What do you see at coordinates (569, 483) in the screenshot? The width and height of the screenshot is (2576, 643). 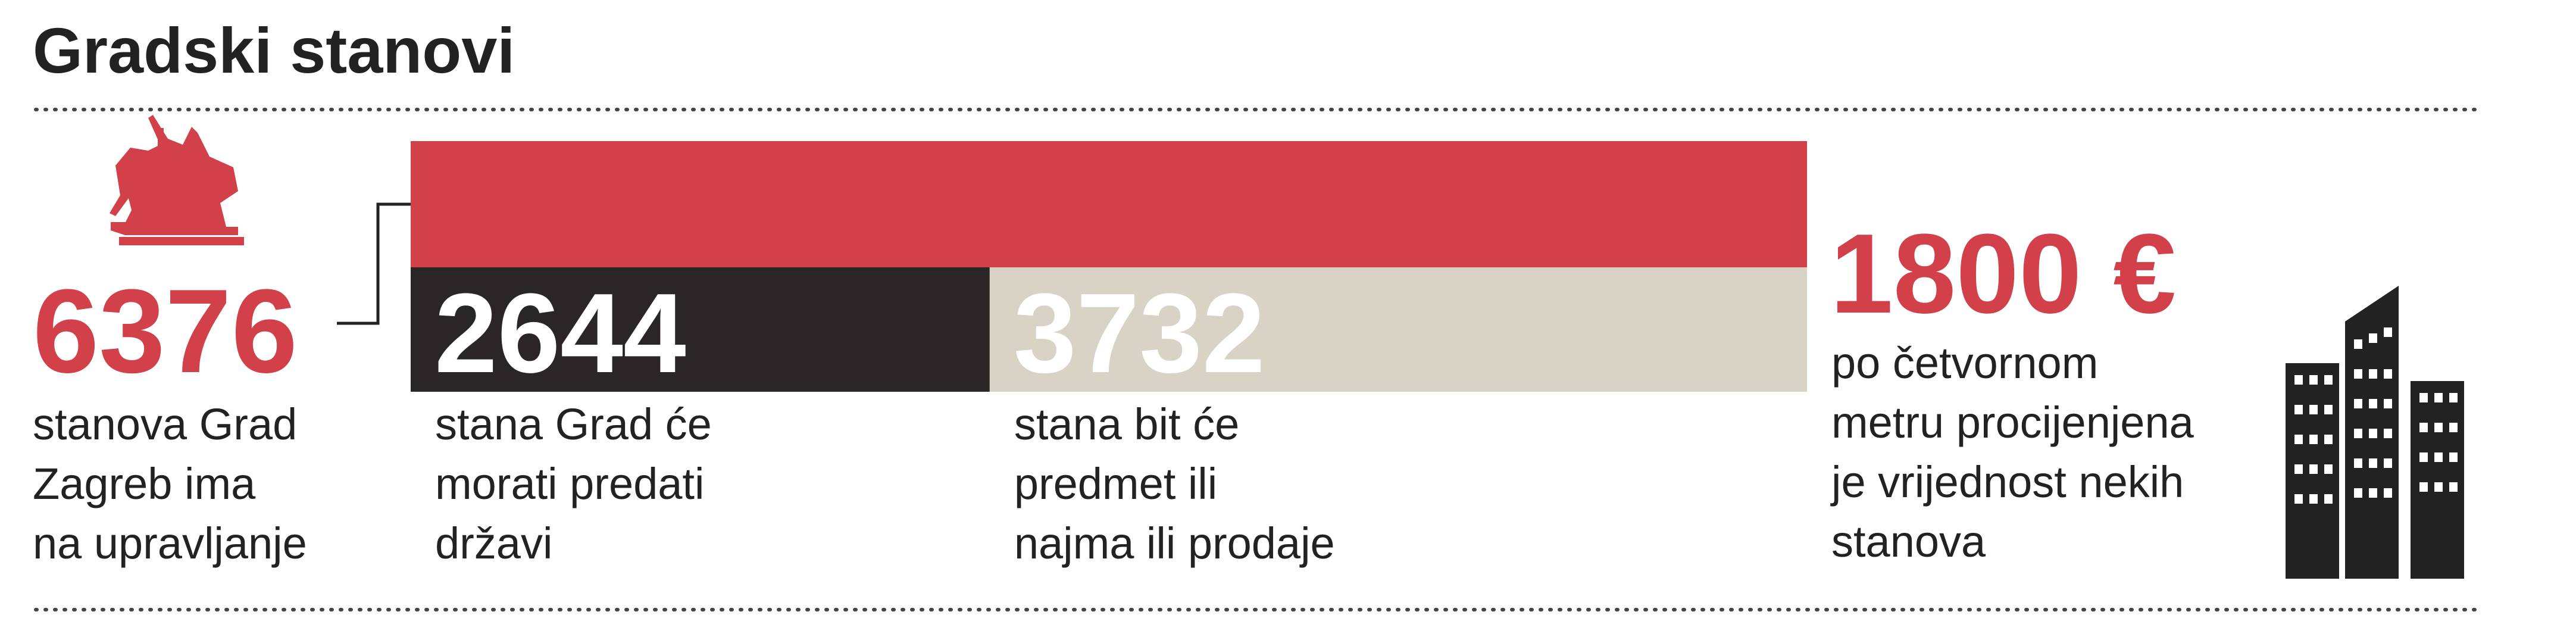 I see `part-label: morati predati` at bounding box center [569, 483].